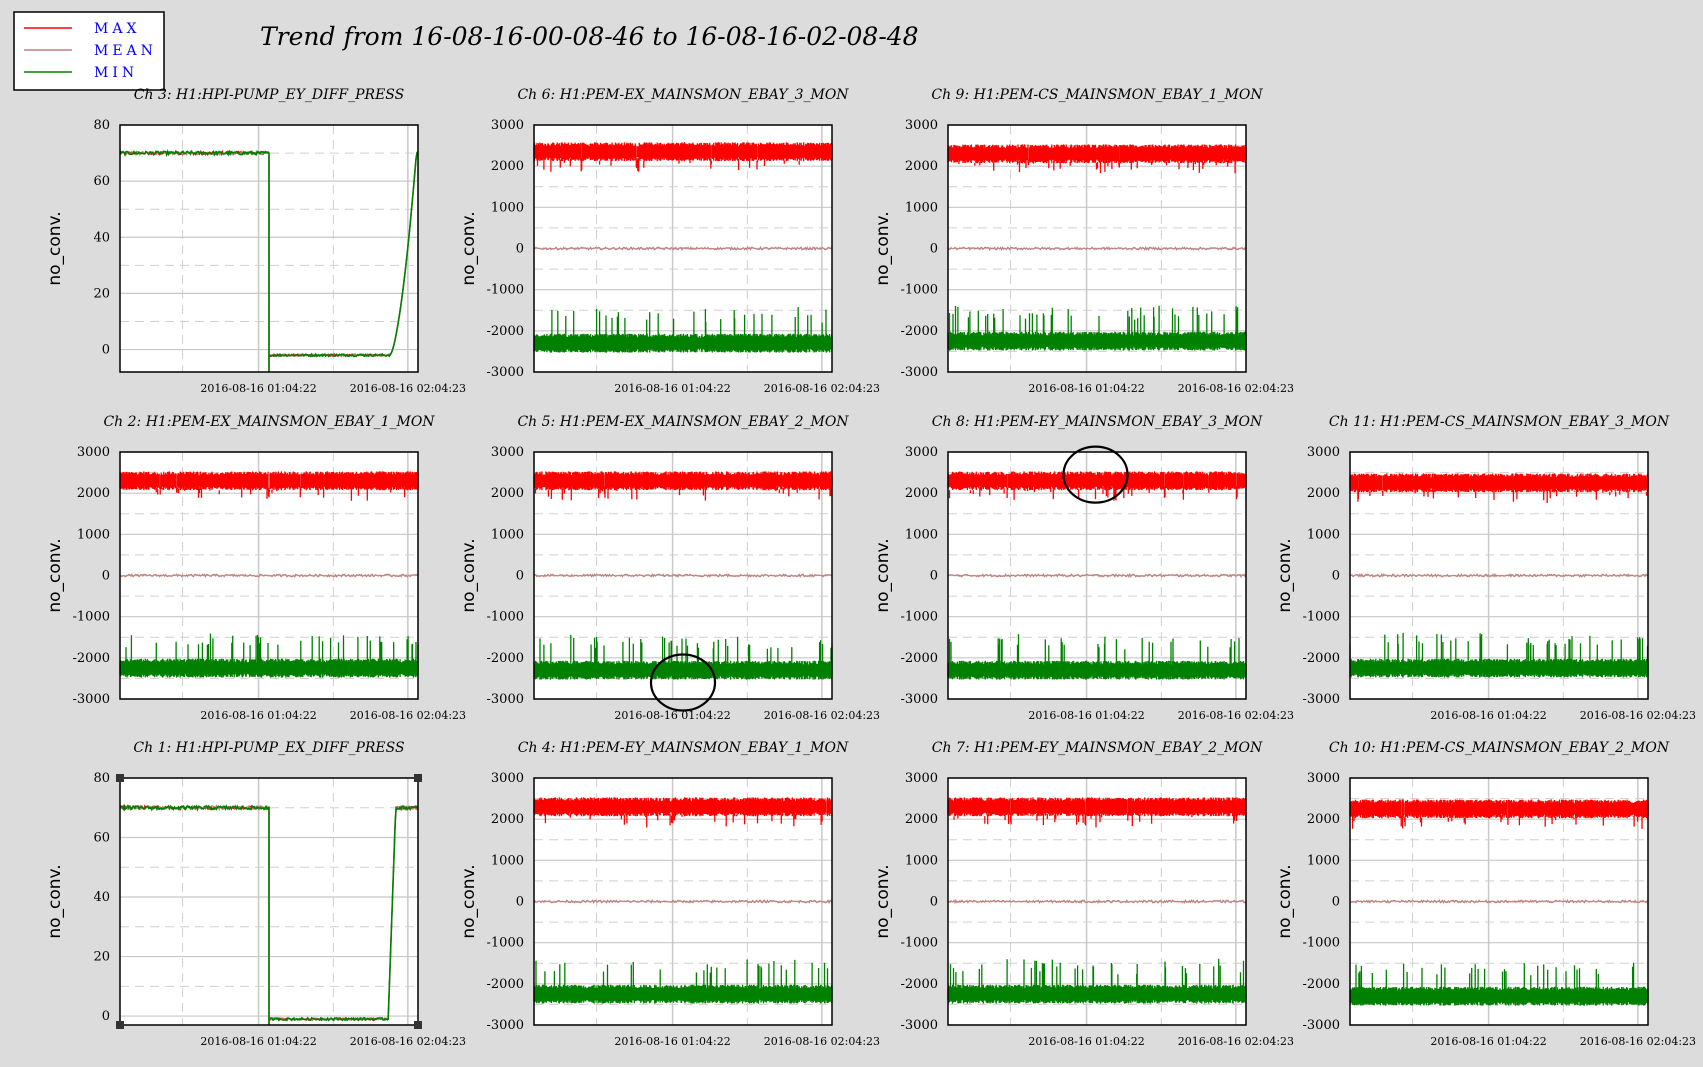  Describe the element at coordinates (1321, 1025) in the screenshot. I see `ytick-label-ch10-0: -3000` at that location.